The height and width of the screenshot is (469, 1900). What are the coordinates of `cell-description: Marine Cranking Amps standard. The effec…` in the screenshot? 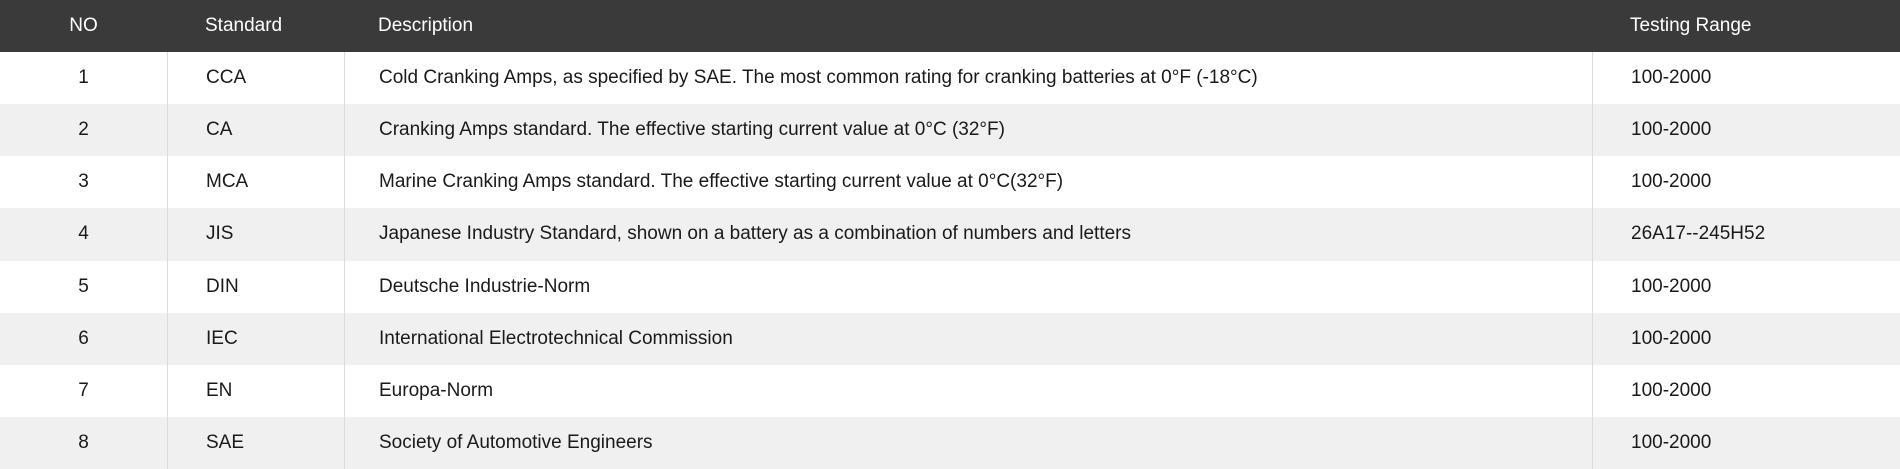 It's located at (968, 182).